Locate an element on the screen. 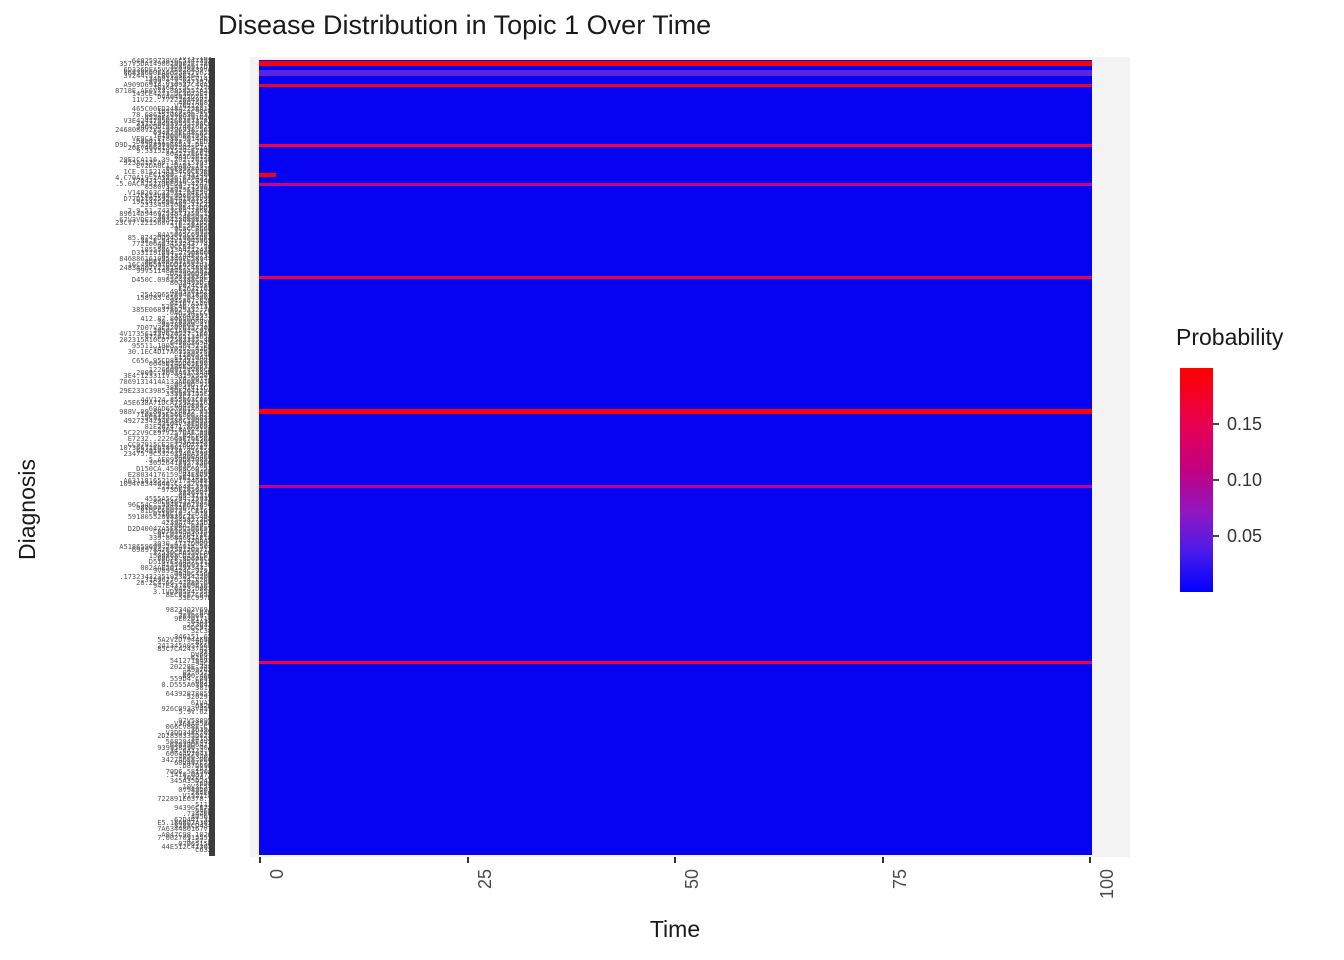  y-axis-tick-label: 388.41411C7 is located at coordinates (188, 388).